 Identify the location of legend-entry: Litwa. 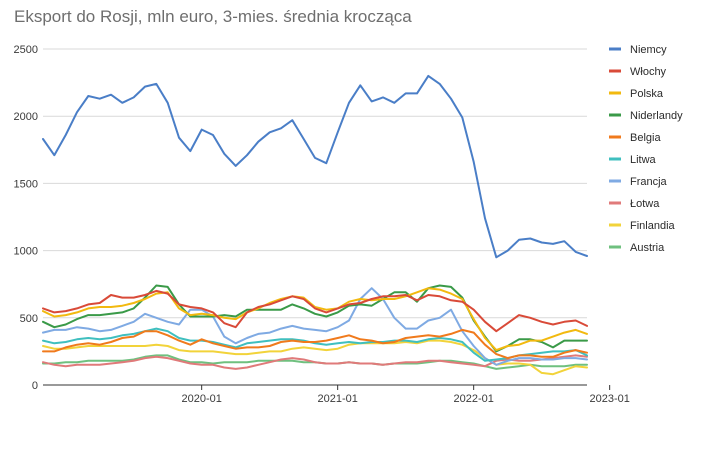
(643, 160).